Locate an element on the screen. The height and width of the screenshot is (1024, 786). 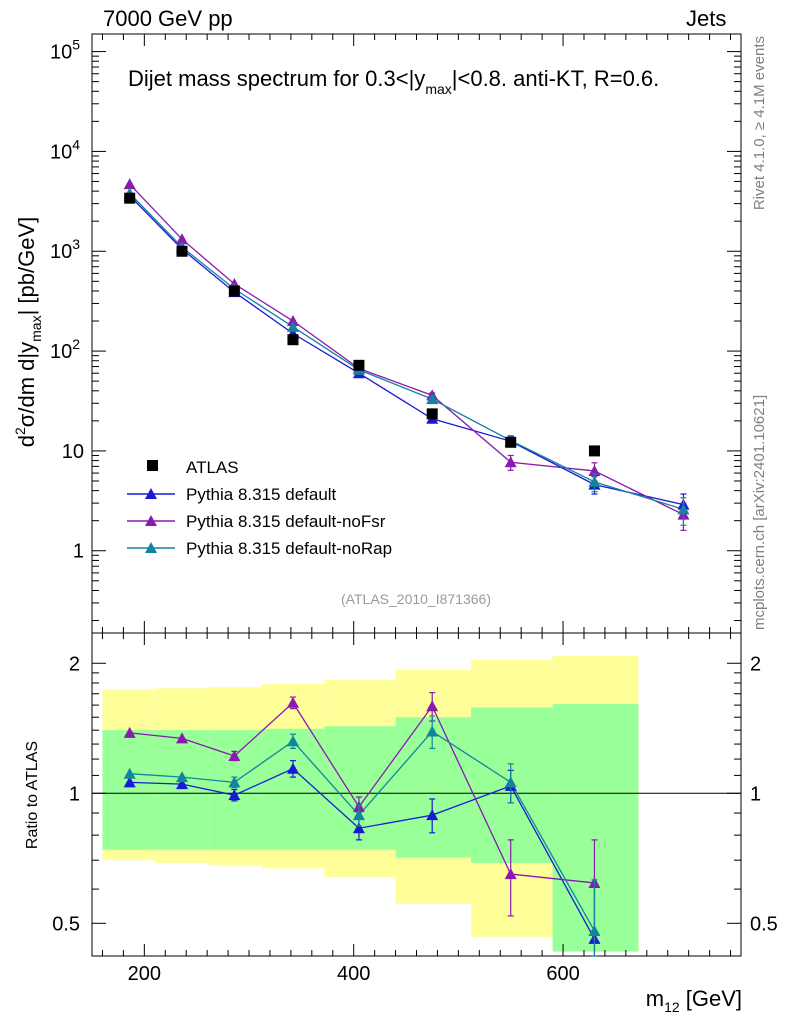
legend-label-norap: Pythia 8.315 default-noRap is located at coordinates (289, 548).